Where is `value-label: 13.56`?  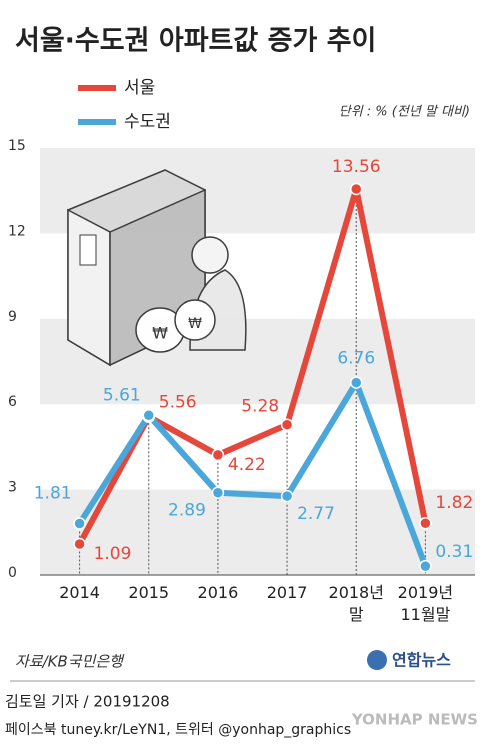 value-label: 13.56 is located at coordinates (356, 167).